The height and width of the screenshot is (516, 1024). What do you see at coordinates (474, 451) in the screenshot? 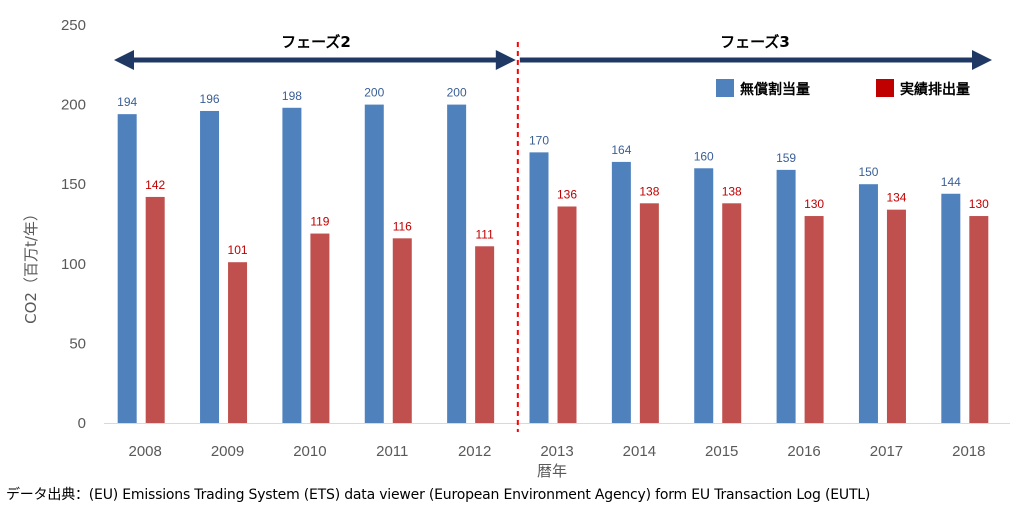
I see `x-tick-label: 2012` at bounding box center [474, 451].